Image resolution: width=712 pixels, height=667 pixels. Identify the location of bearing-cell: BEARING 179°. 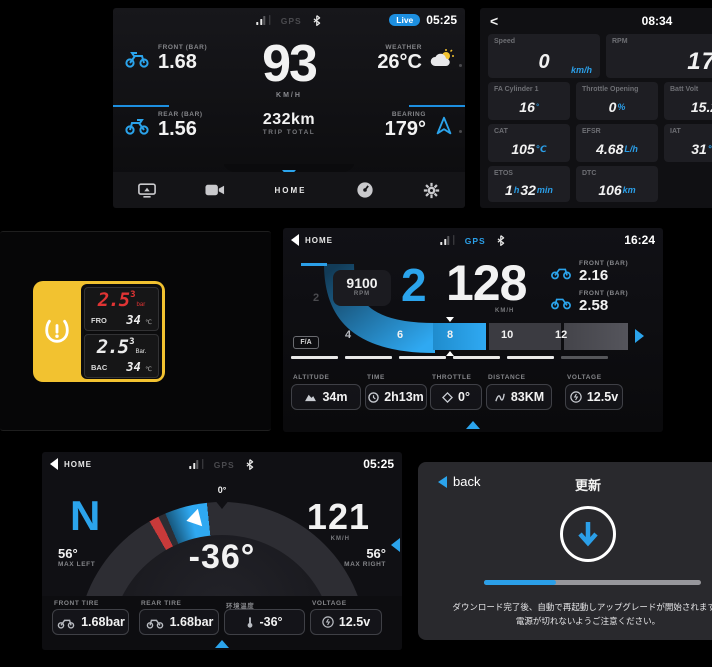
(420, 126).